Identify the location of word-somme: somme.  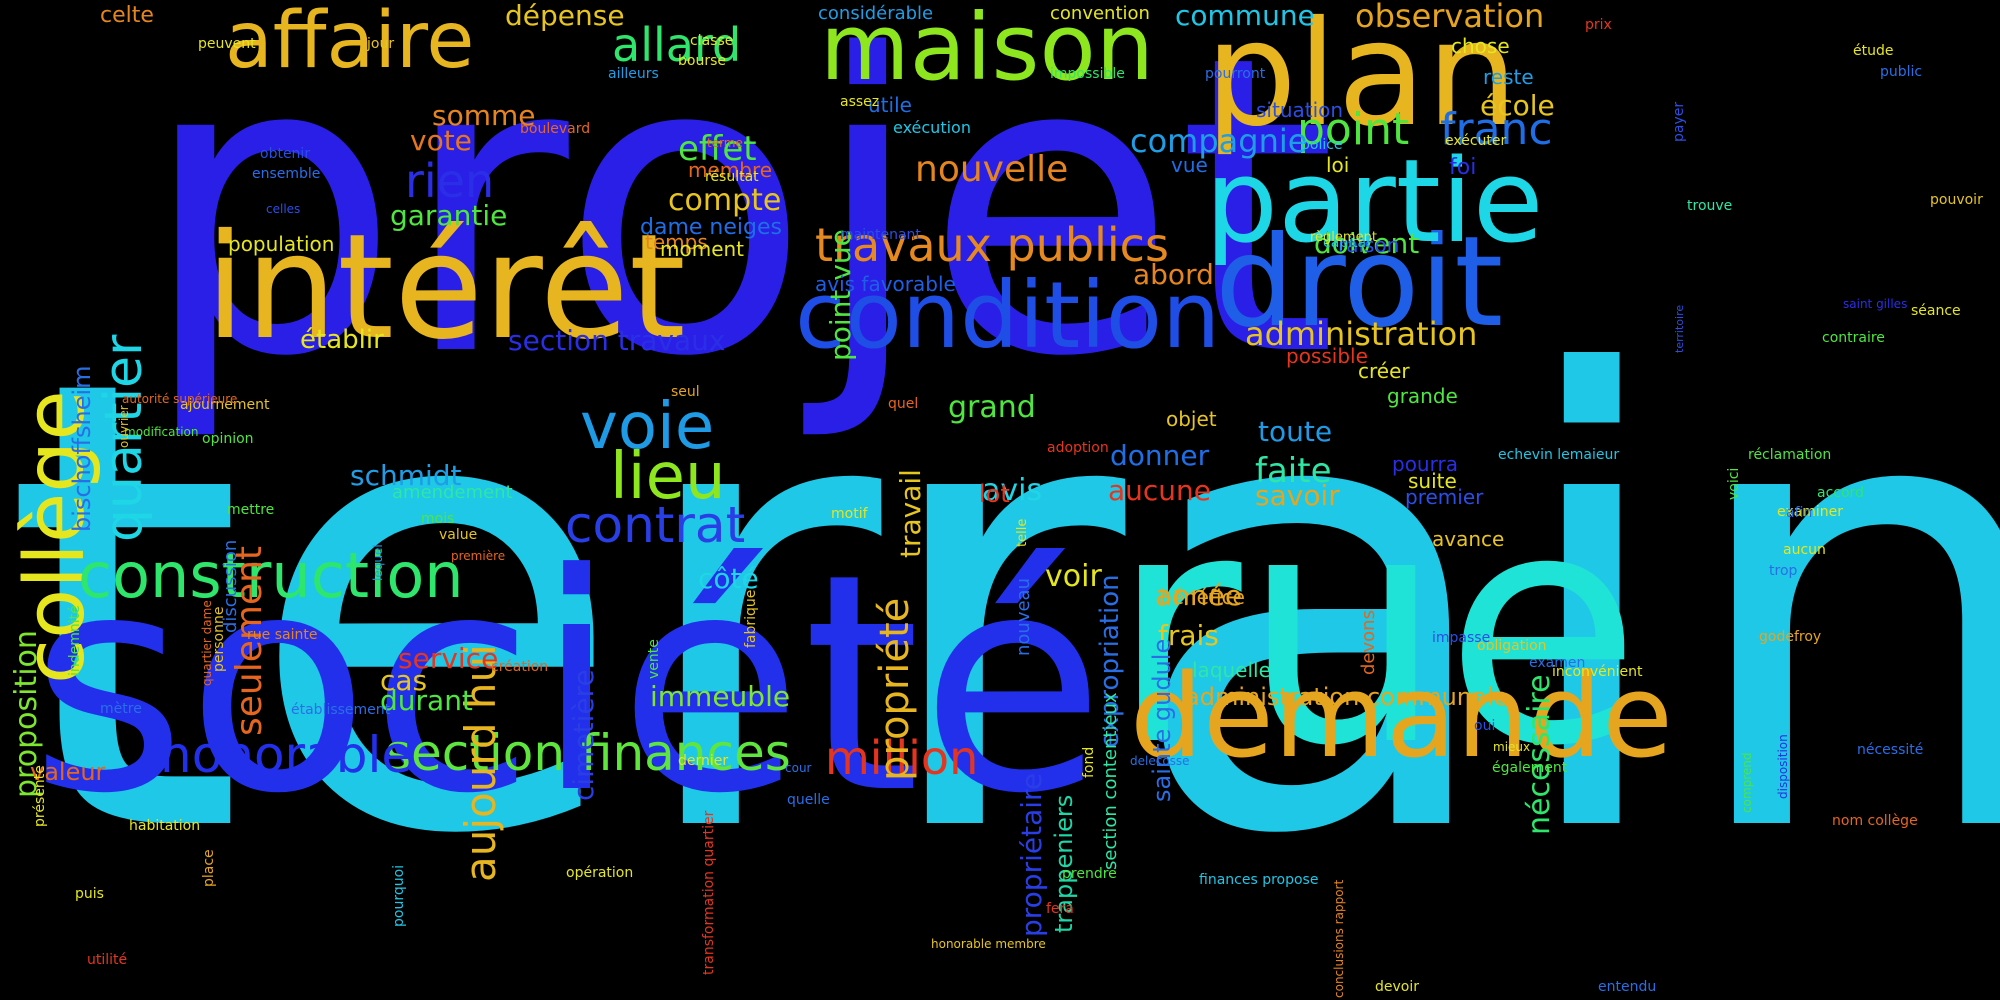
(484, 115).